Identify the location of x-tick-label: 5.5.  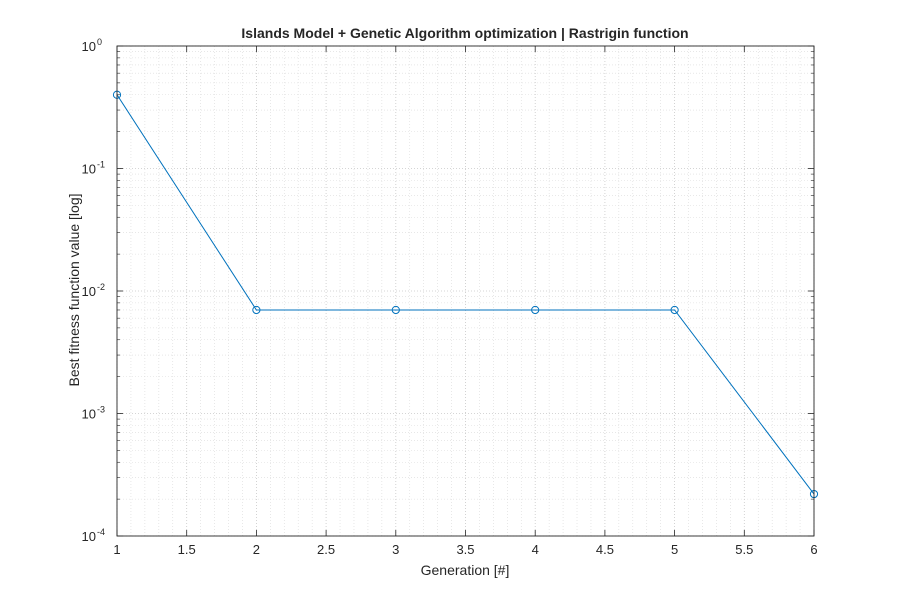
(744, 549).